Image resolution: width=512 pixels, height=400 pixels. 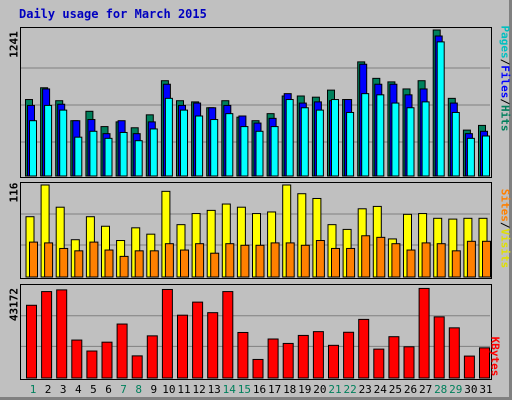 What do you see at coordinates (274, 389) in the screenshot?
I see `day-label: 17` at bounding box center [274, 389].